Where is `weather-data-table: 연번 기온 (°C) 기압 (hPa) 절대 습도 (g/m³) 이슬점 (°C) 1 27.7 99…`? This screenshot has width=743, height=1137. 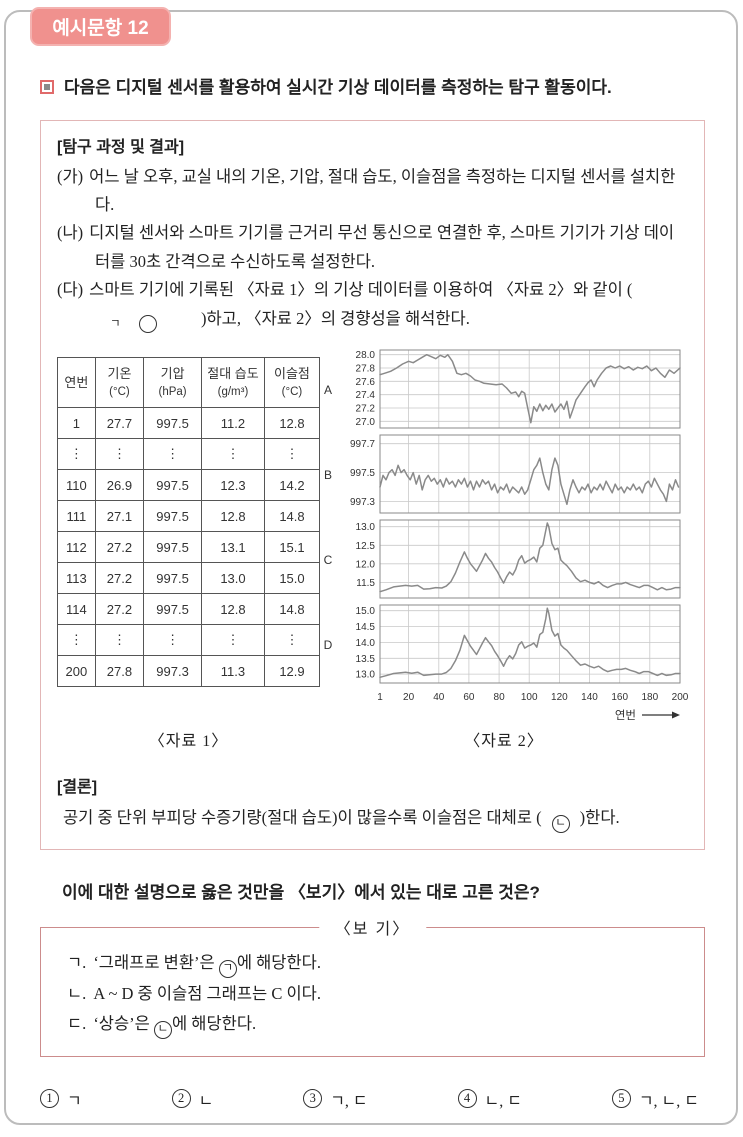 weather-data-table: 연번 기온 (°C) 기압 (hPa) 절대 습도 (g/m³) 이슬점 (°C) 1 27.7 99… is located at coordinates (189, 522).